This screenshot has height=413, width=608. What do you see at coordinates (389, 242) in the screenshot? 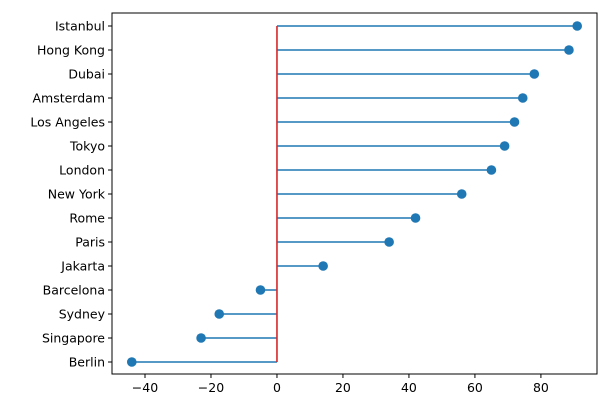
I see `marker-paris` at bounding box center [389, 242].